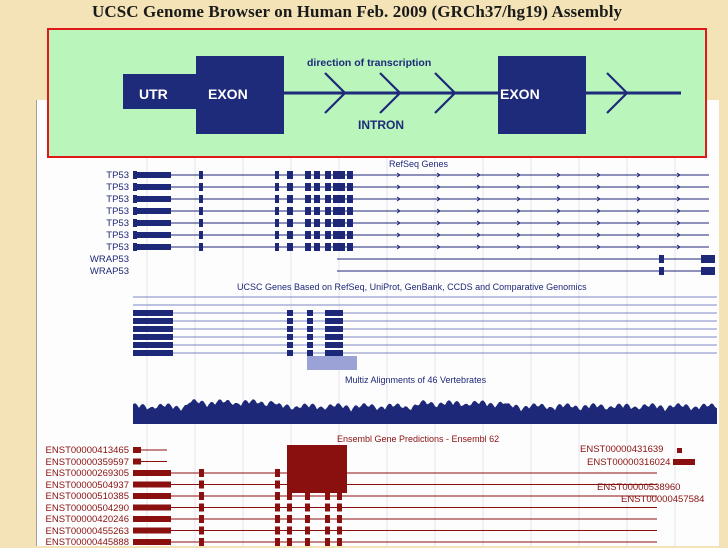 The width and height of the screenshot is (728, 548). Describe the element at coordinates (390, 93) in the screenshot. I see `chevron-icon` at that location.